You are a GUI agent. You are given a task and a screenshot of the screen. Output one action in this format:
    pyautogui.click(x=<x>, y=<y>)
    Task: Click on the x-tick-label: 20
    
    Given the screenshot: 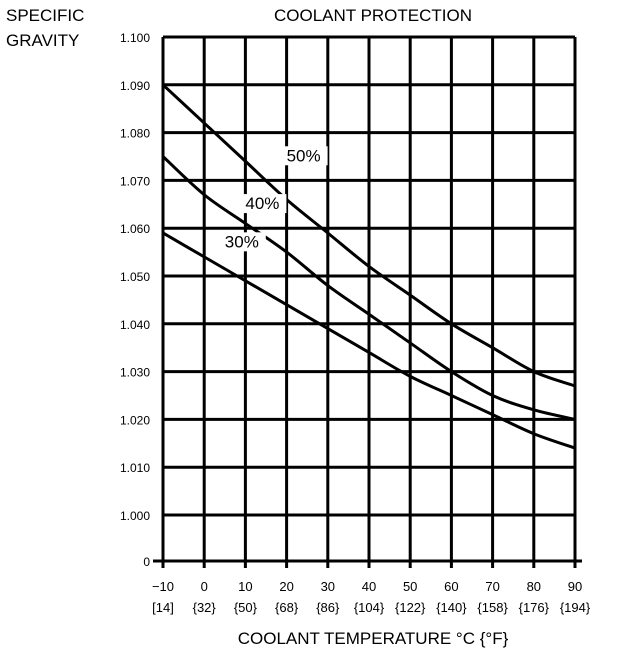 What is the action you would take?
    pyautogui.click(x=286, y=586)
    